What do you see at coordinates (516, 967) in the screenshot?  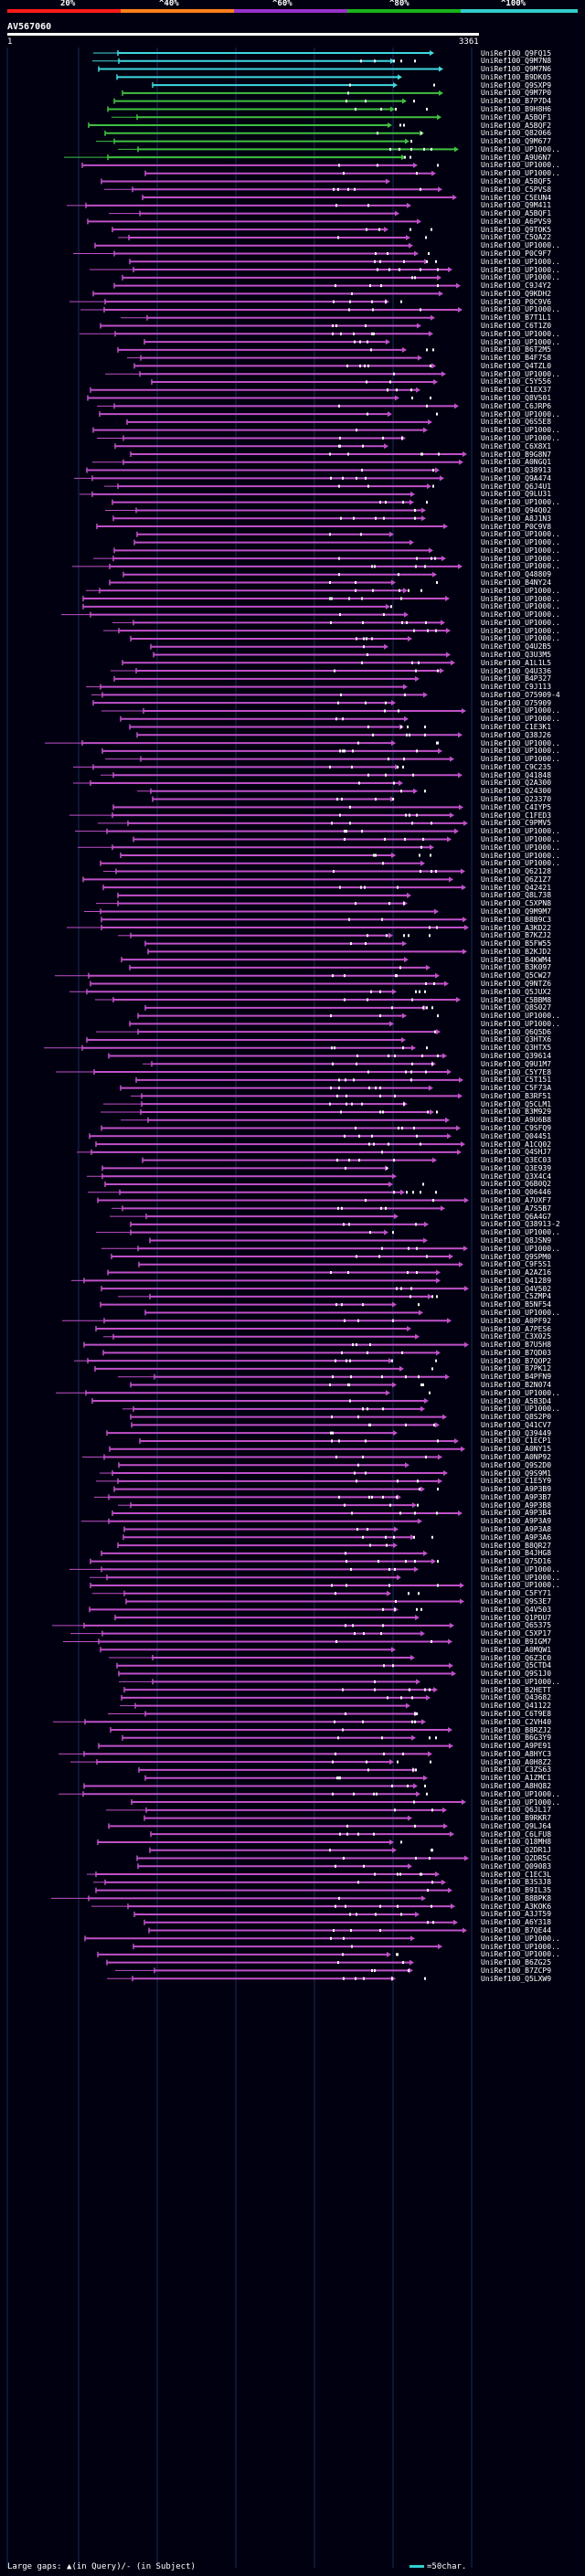 I see `hit-label: UniRef100_B3K097` at bounding box center [516, 967].